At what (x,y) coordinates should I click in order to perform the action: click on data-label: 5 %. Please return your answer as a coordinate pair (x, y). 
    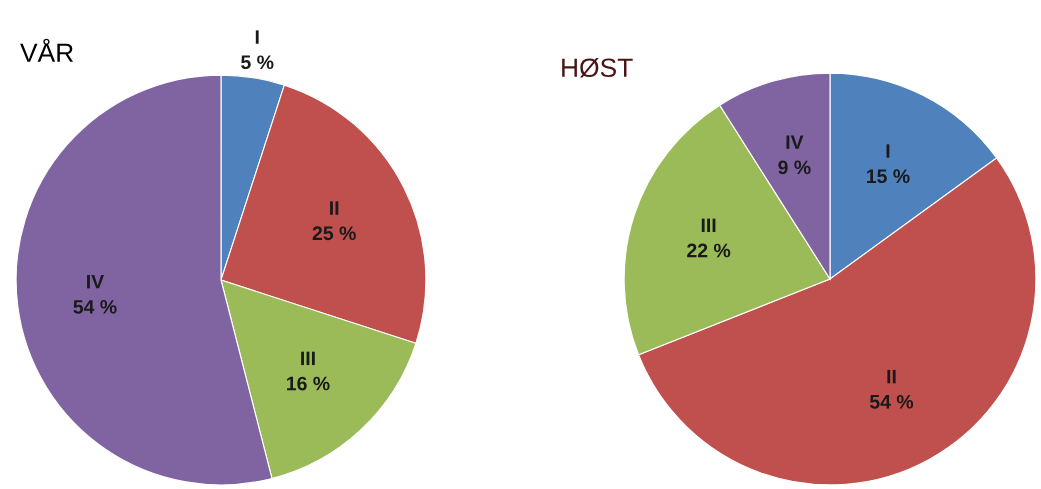
    Looking at the image, I should click on (257, 62).